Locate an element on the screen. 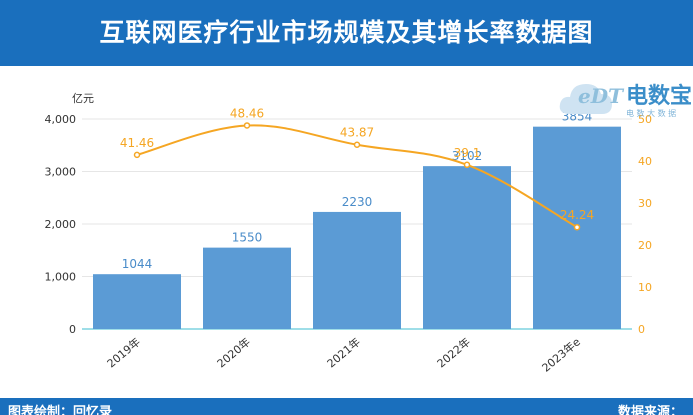  logo-tagline: 电 数 大 数 据 is located at coordinates (651, 113).